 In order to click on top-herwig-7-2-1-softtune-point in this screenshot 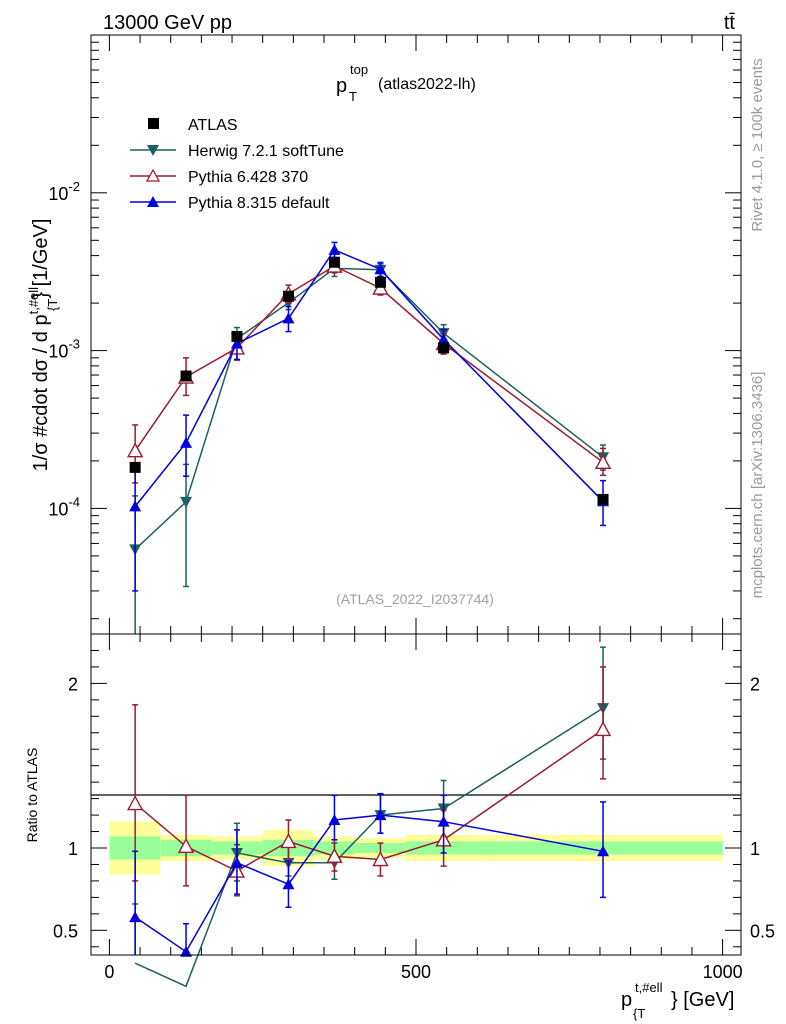, I will do `click(186, 502)`.